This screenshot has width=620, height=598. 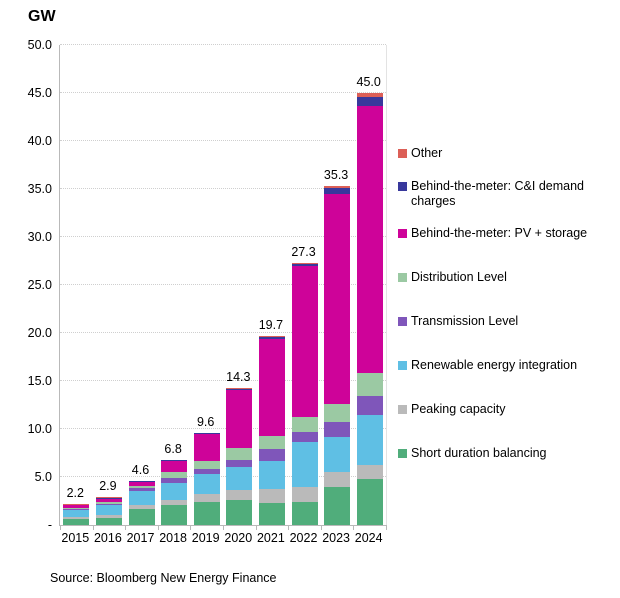 I want to click on y-axis-tick-label: 30.0, so click(x=39, y=237).